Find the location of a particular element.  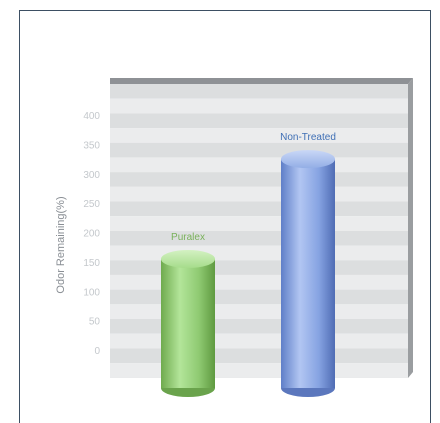

y-tick-label: 50 is located at coordinates (95, 322).